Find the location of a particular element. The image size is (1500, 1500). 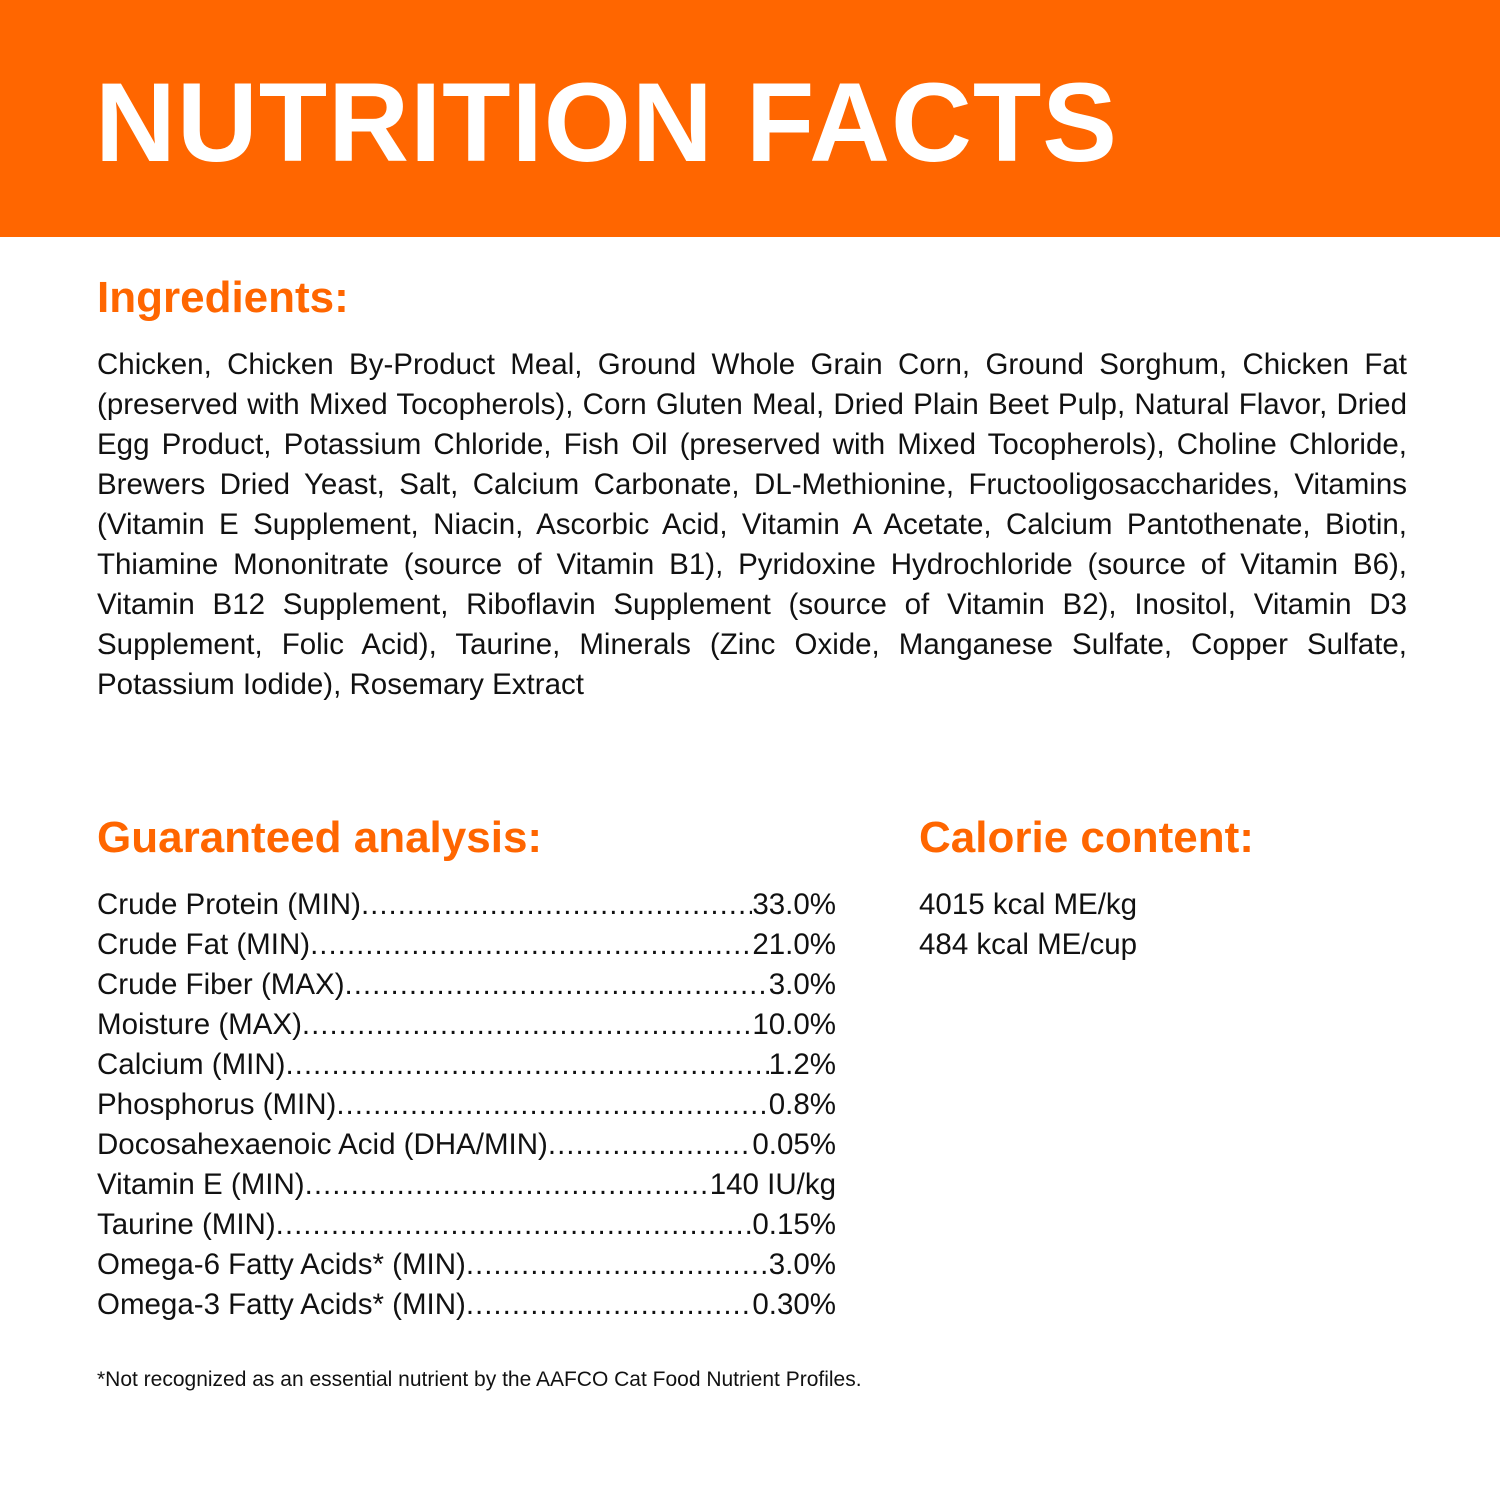

analysis-label: Omega-6 Fatty Acids* (MIN) is located at coordinates (281, 1264).